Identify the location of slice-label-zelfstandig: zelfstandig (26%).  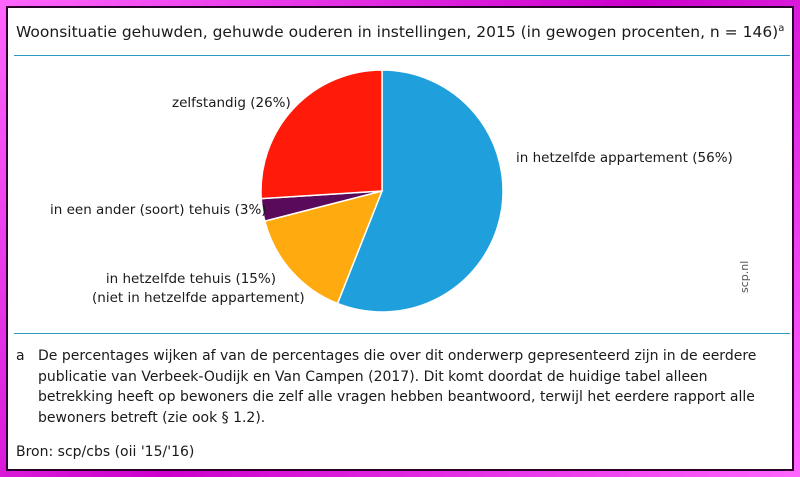
(231, 103).